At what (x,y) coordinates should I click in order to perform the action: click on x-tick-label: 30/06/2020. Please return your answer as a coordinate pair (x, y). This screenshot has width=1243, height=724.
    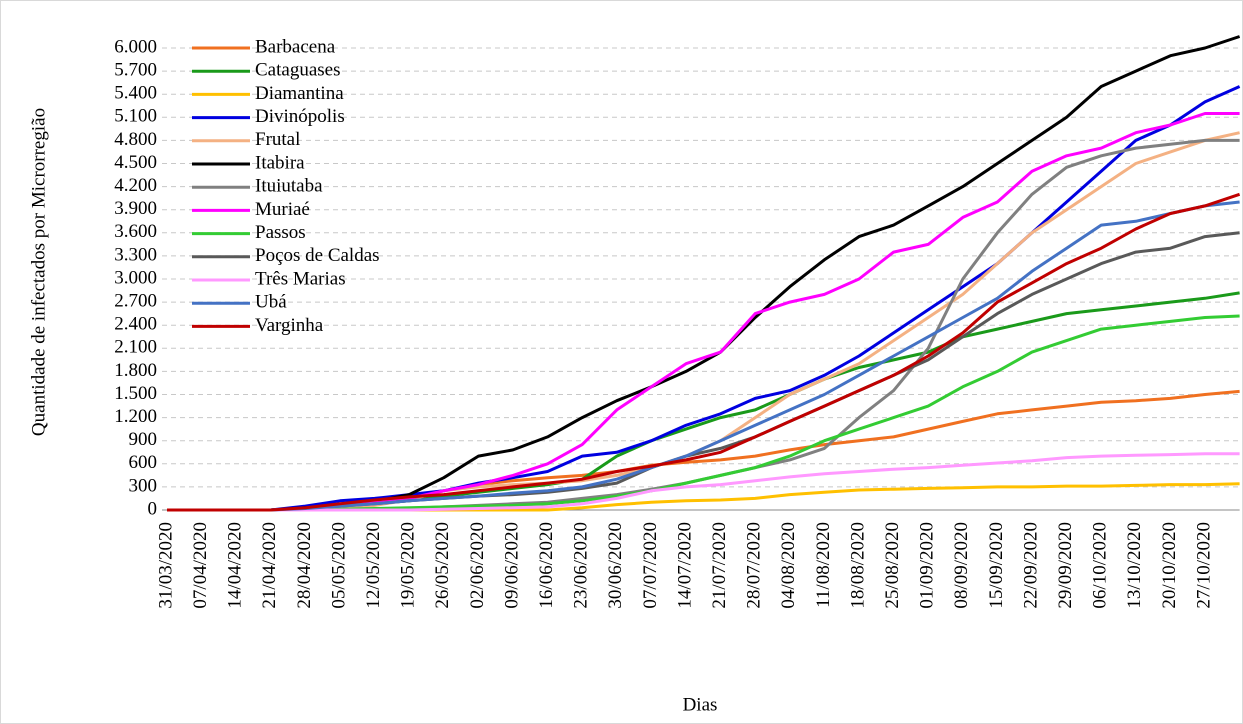
    Looking at the image, I should click on (615, 565).